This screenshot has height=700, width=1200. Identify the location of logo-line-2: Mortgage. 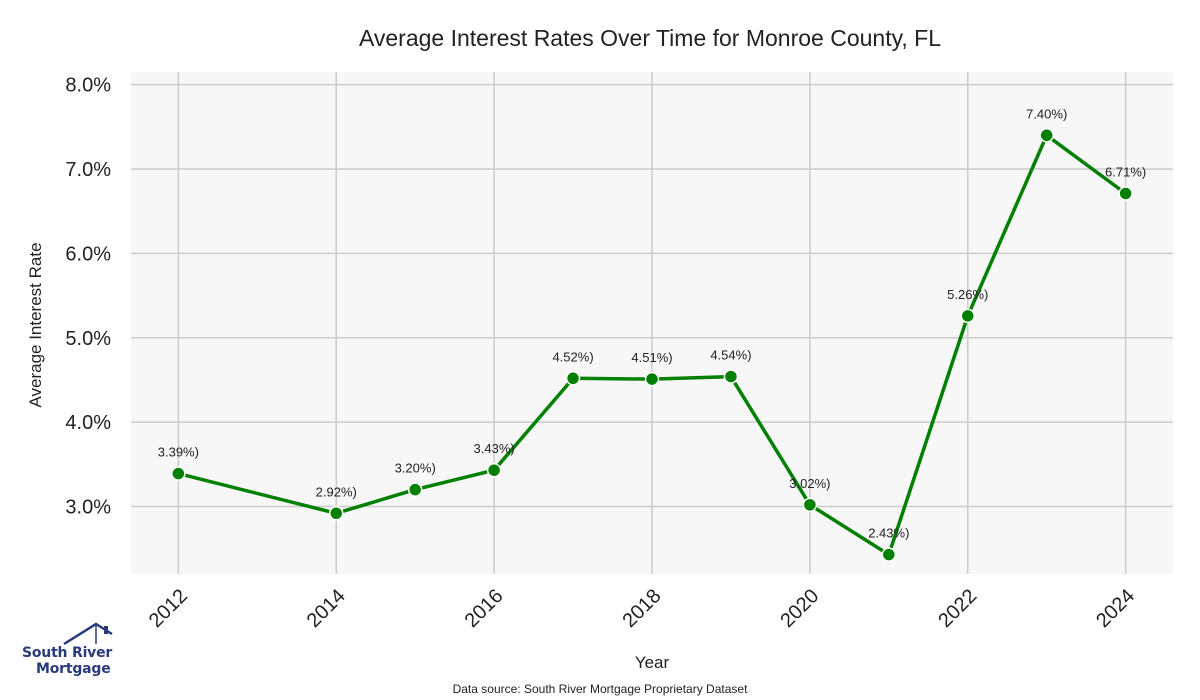
(73, 669).